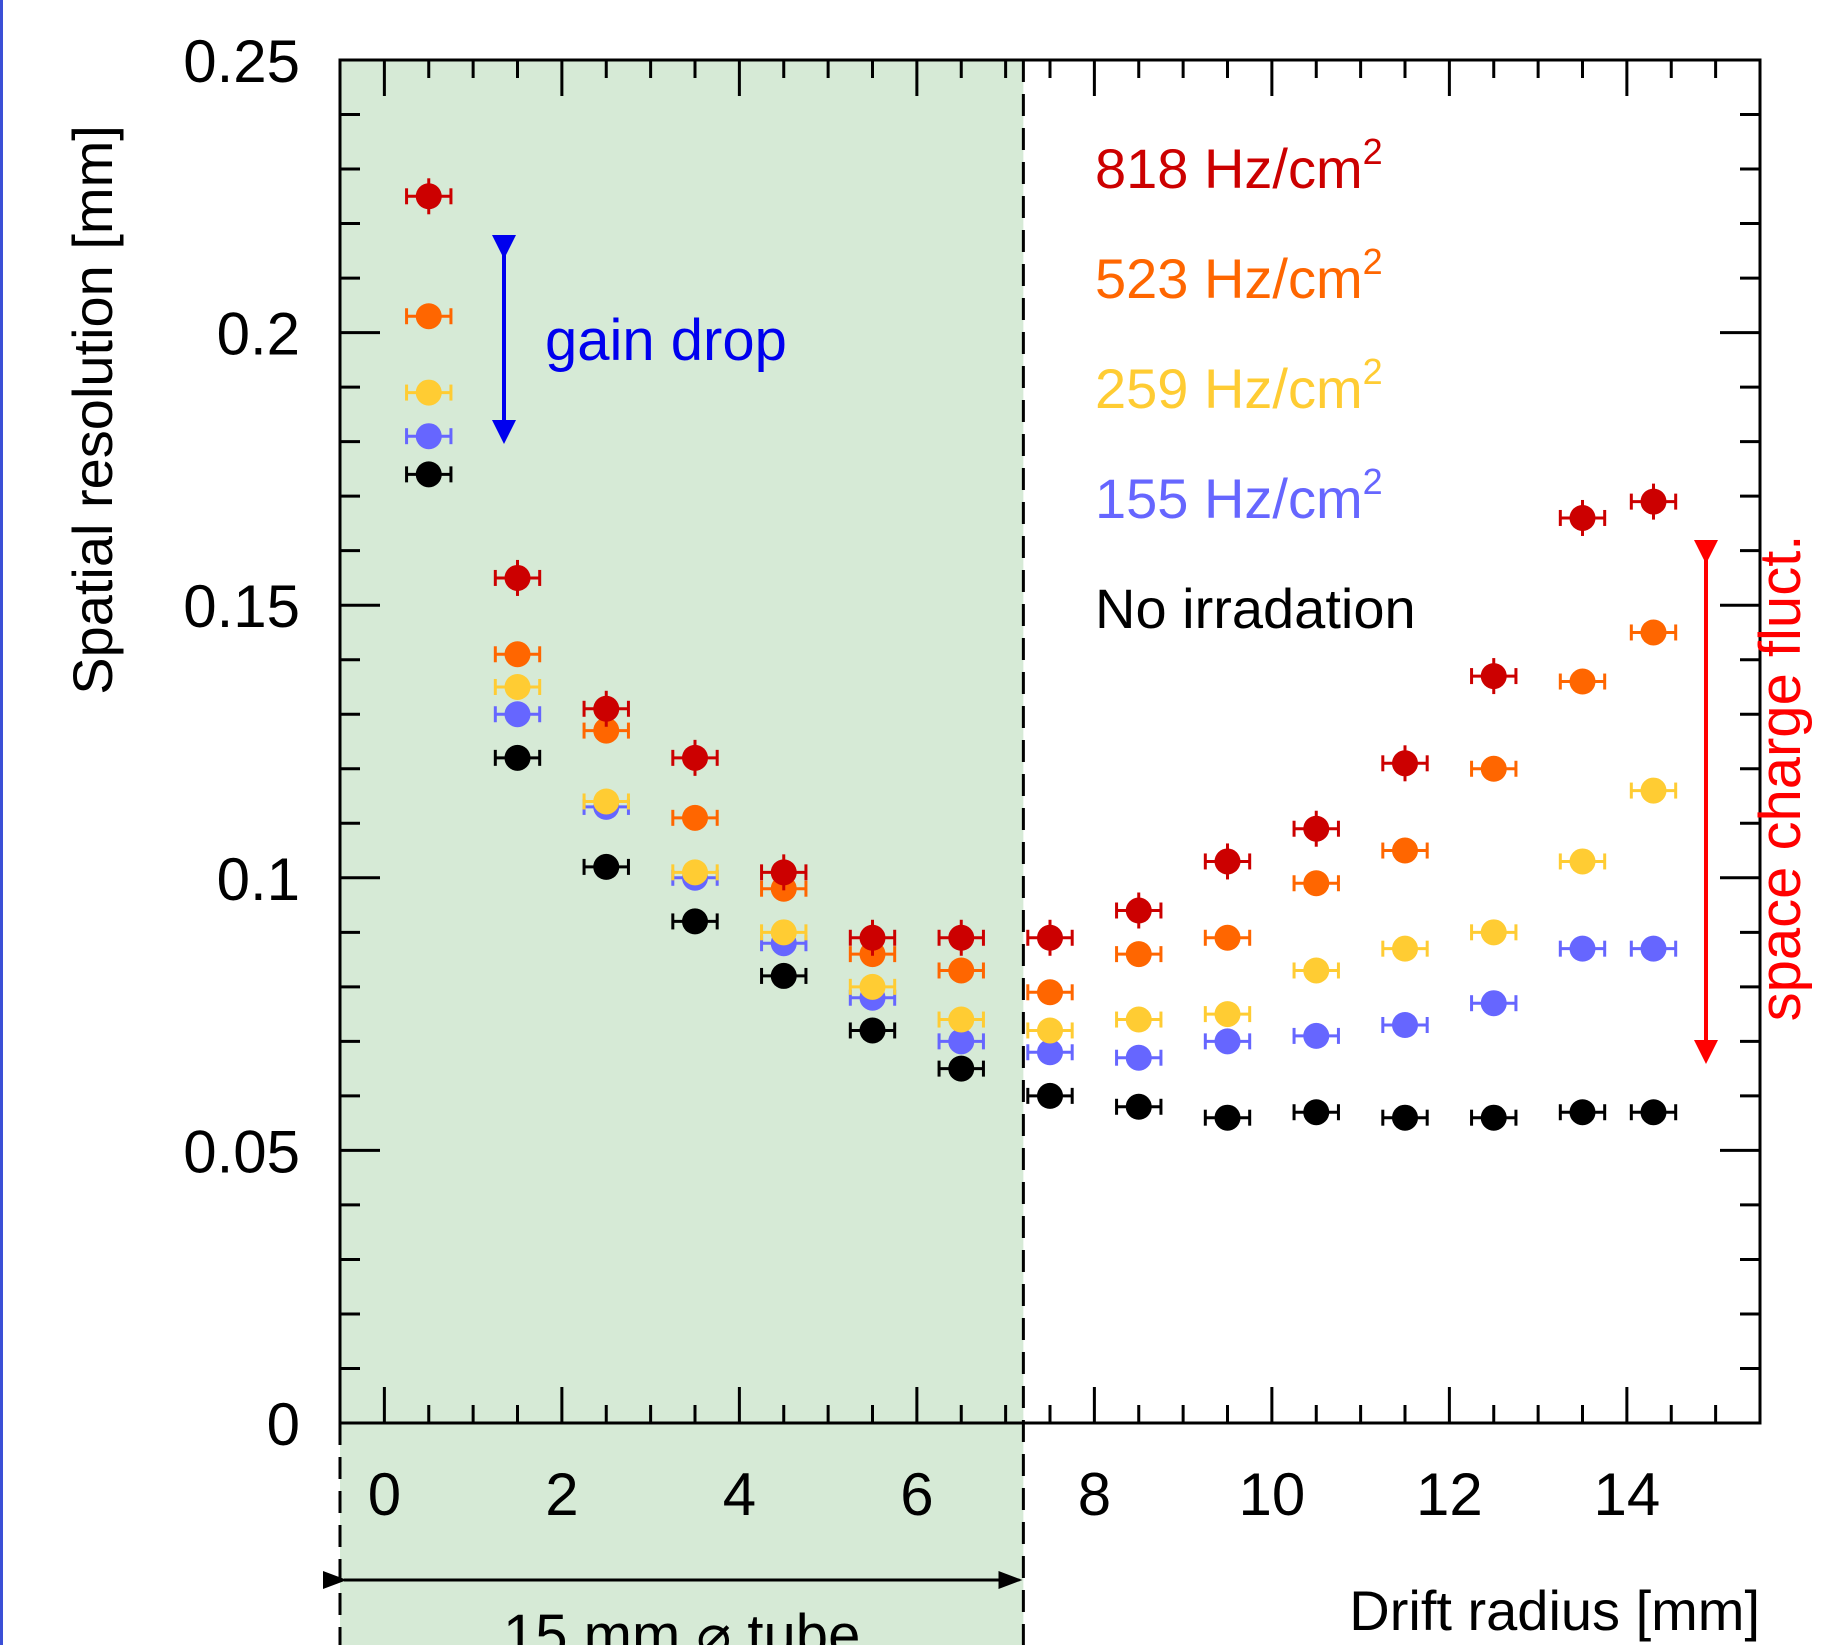 Image resolution: width=1826 pixels, height=1645 pixels. Describe the element at coordinates (1780, 778) in the screenshot. I see `space-charge-label: space charge fluct.` at that location.